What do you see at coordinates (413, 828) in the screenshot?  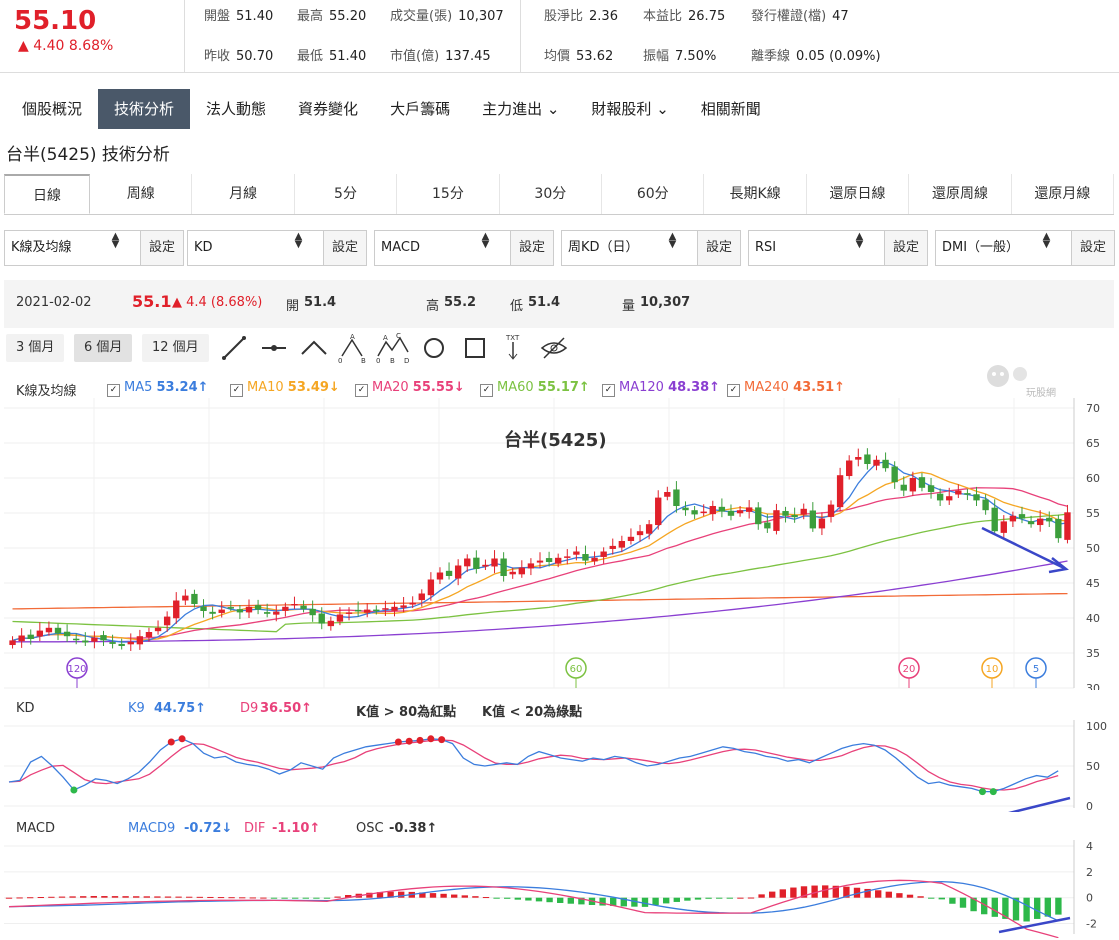 I see `macd-osc-value: -0.38↑` at bounding box center [413, 828].